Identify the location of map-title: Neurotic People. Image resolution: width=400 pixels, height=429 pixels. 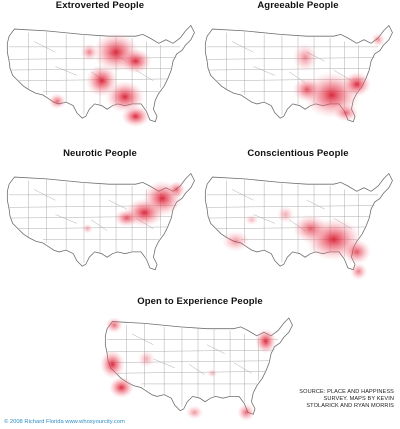
(100, 153).